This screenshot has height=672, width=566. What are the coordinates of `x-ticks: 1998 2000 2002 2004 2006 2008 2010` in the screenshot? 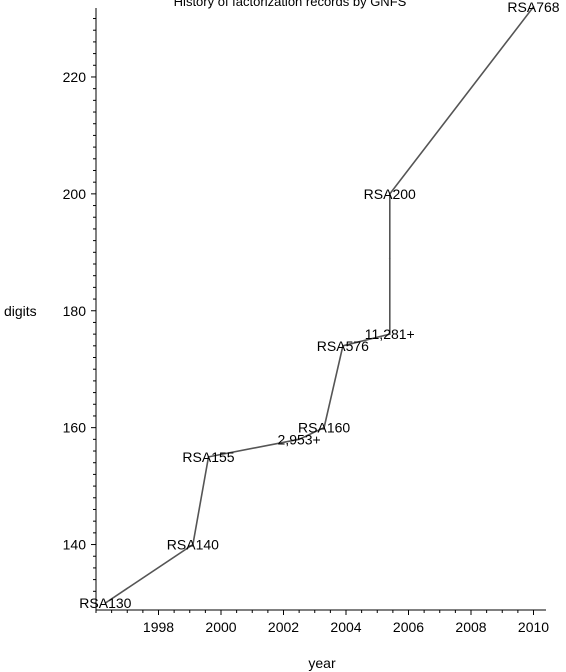 It's located at (322, 622).